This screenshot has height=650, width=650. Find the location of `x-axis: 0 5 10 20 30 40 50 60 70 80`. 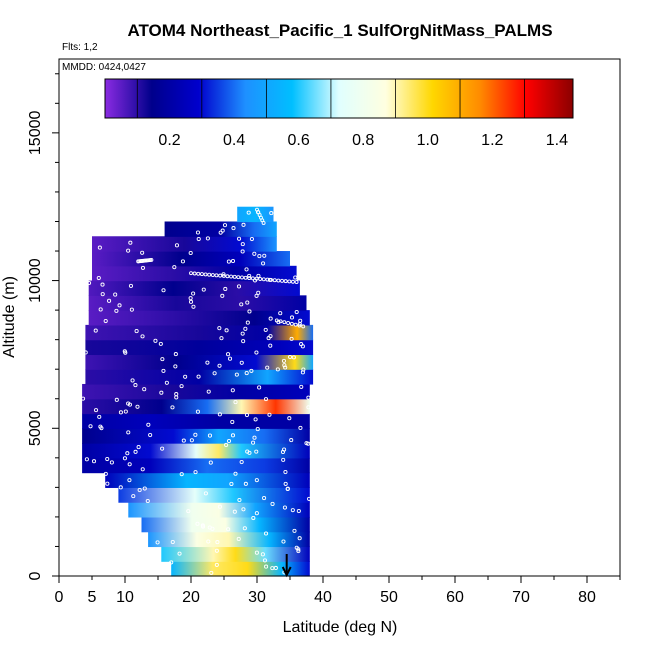

x-axis: 0 5 10 20 30 40 50 60 70 80 is located at coordinates (338, 591).